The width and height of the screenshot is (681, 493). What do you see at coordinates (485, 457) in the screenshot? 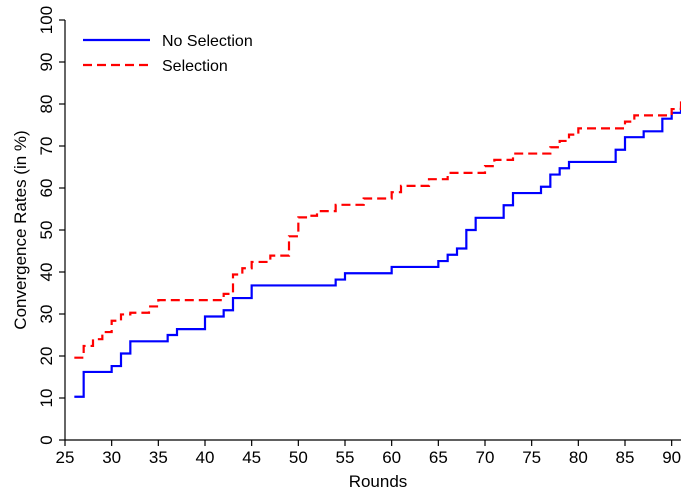
I see `x-tick-label: 70` at bounding box center [485, 457].